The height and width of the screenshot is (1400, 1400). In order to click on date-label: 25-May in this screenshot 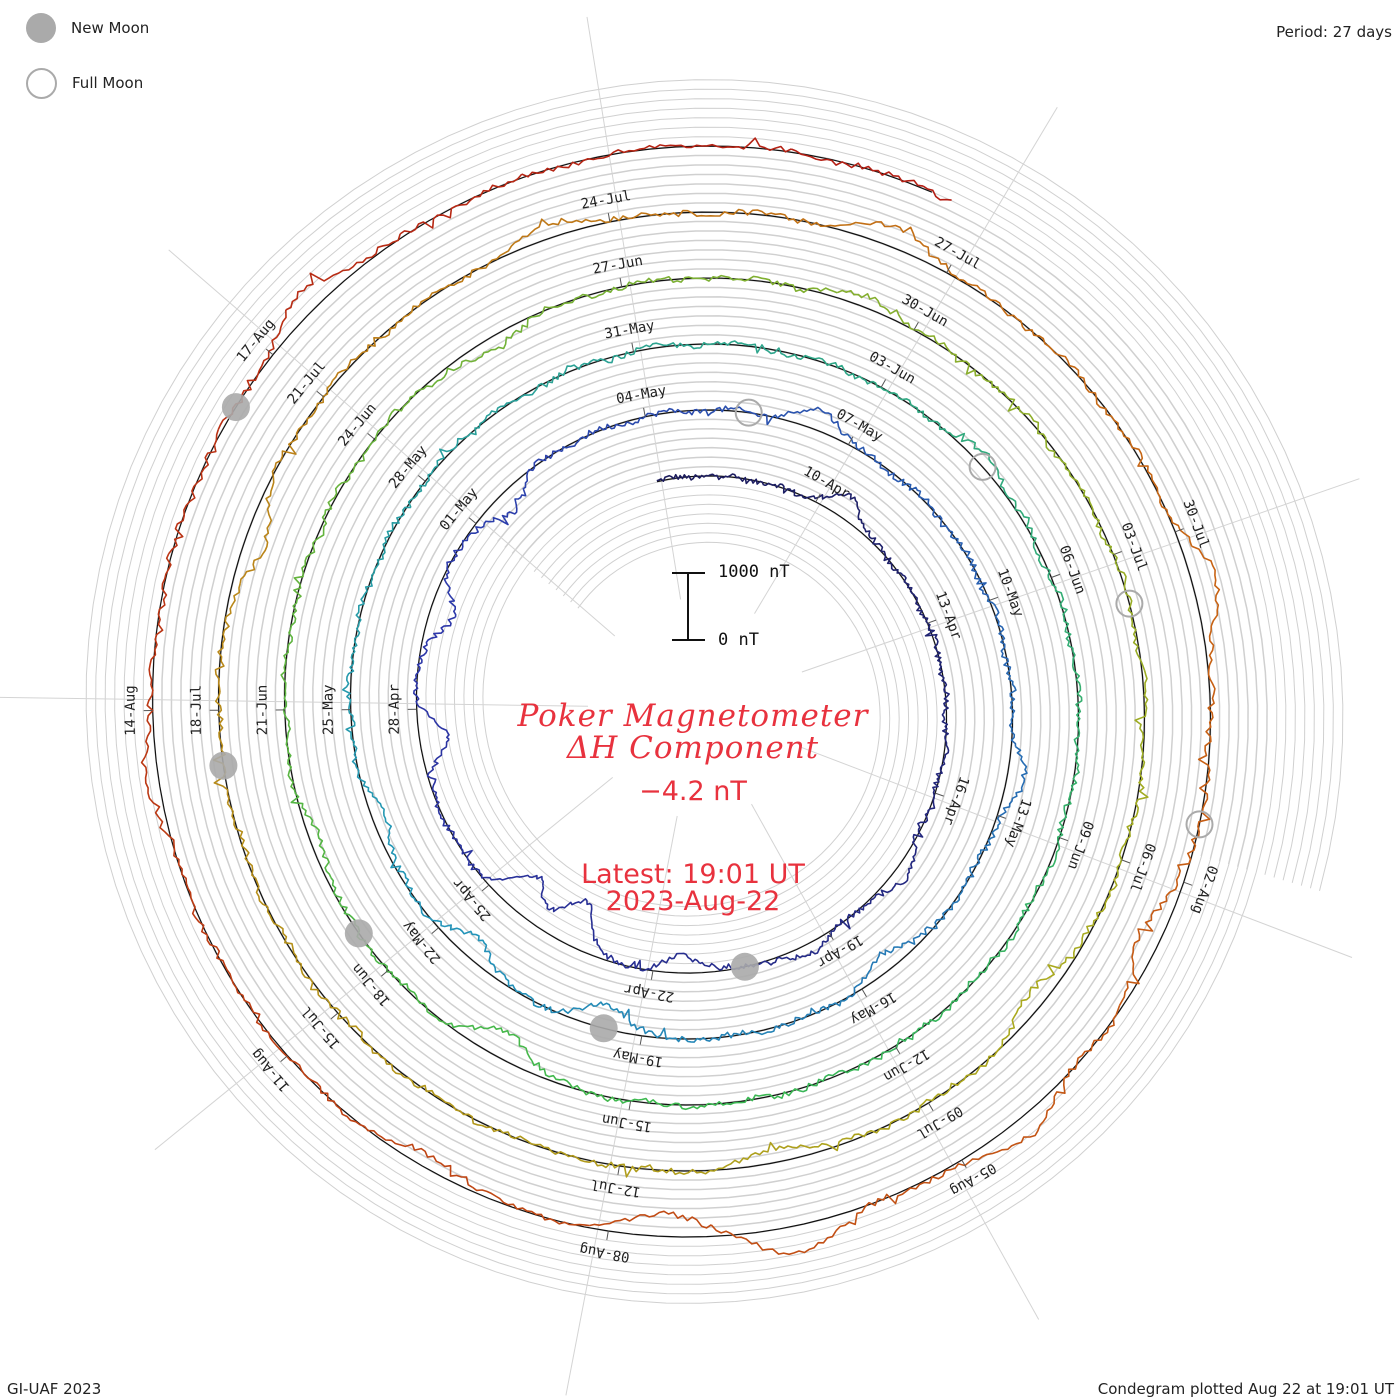, I will do `click(329, 709)`.